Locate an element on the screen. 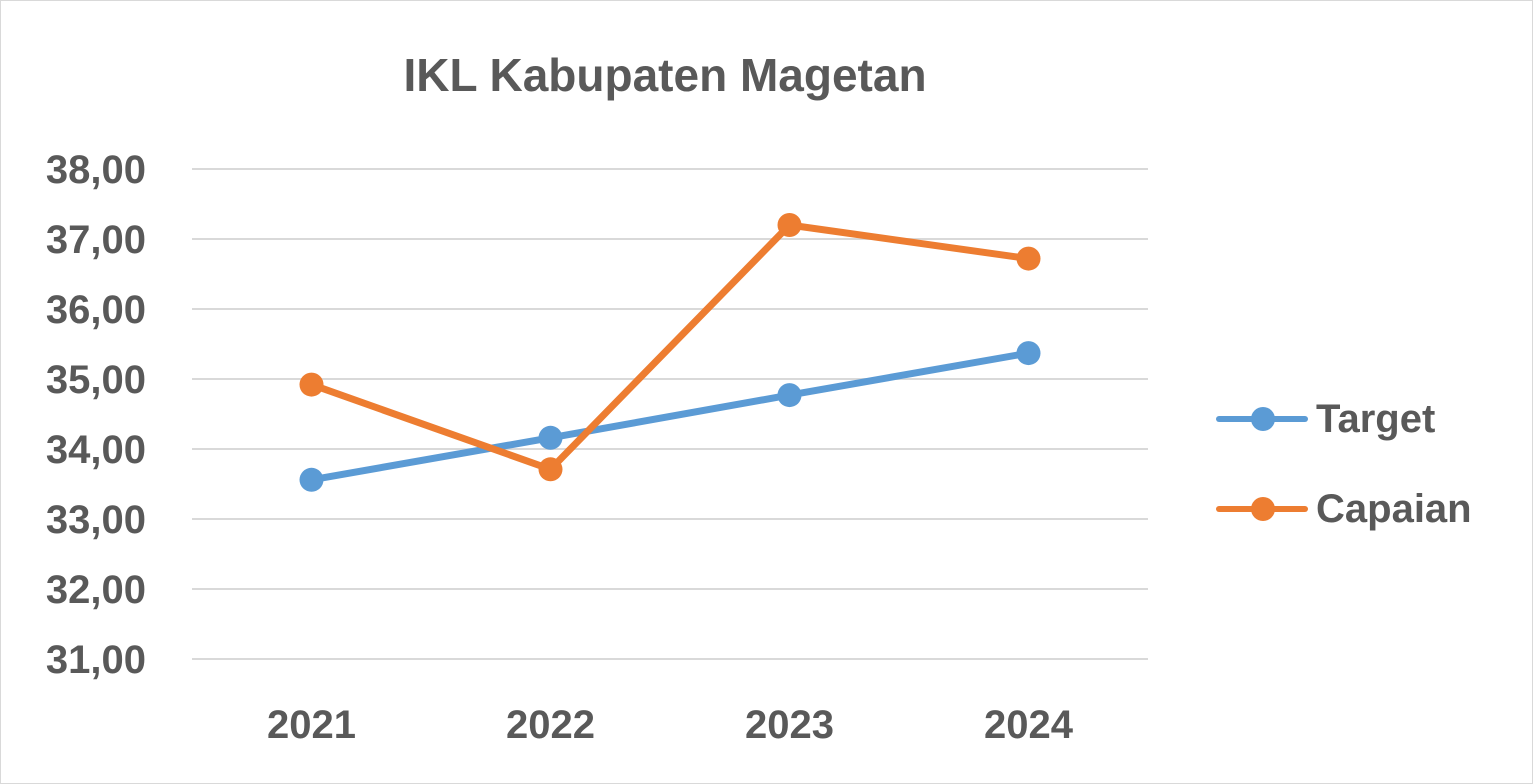  x-tick-label: 2022 is located at coordinates (550, 725).